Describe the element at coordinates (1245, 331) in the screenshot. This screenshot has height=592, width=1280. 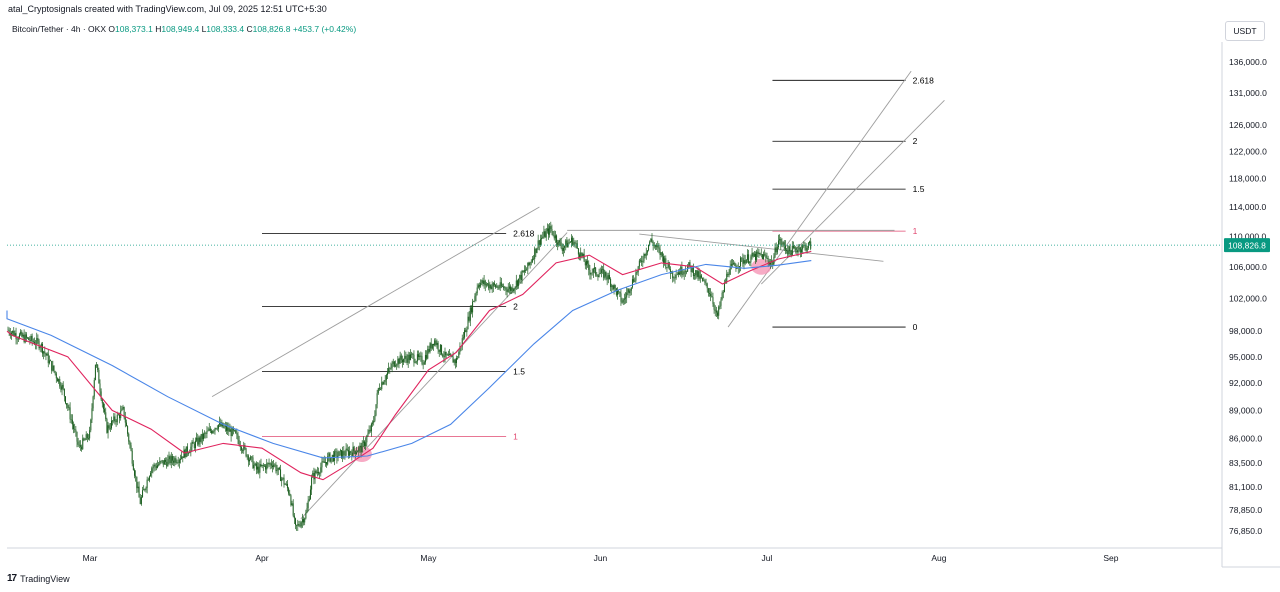
I see `y-tick-label: 98,000.0` at that location.